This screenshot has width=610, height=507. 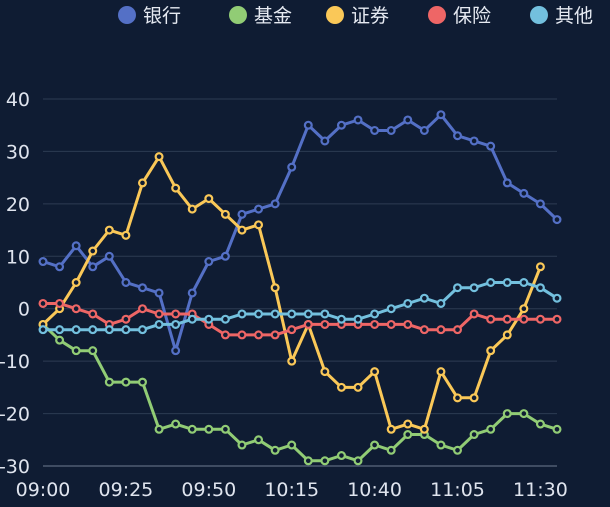 What do you see at coordinates (18, 205) in the screenshot?
I see `y-tick-label: 20` at bounding box center [18, 205].